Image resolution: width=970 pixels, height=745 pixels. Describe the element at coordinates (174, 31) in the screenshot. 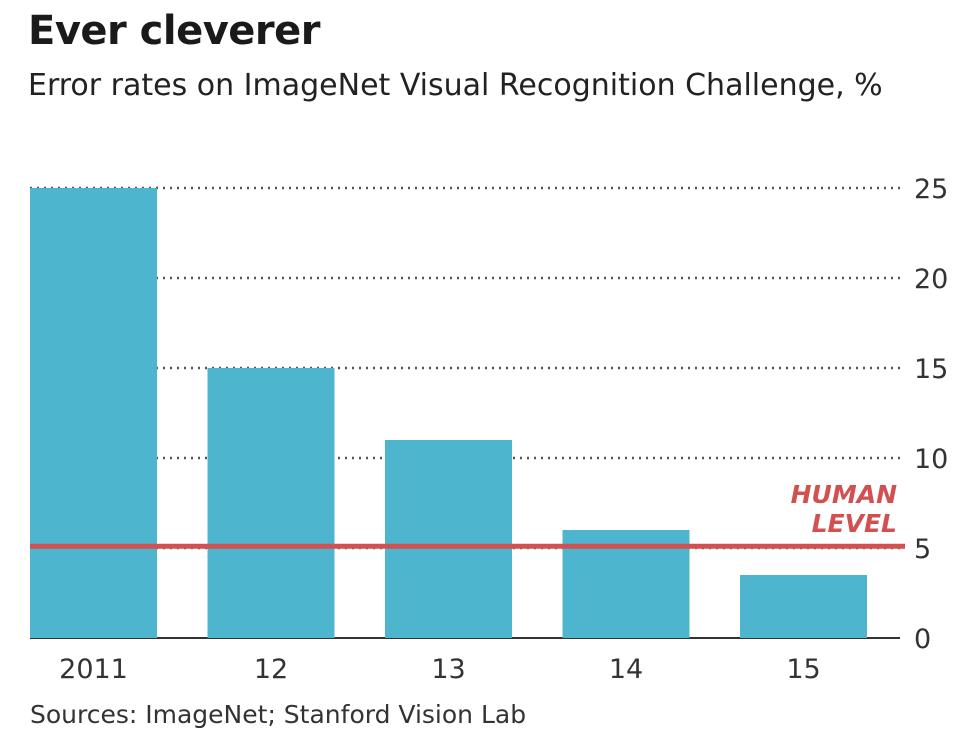

I see `chart-title: Ever cleverer` at that location.